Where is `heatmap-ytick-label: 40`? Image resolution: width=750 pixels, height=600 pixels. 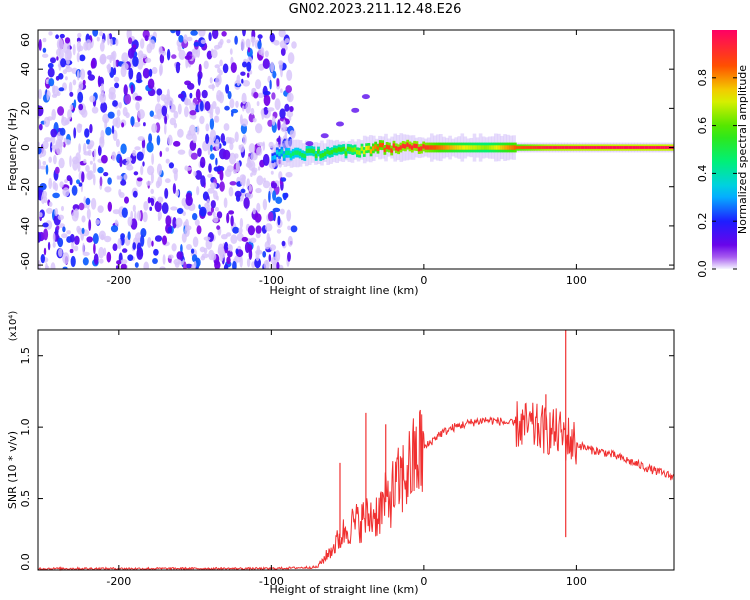
heatmap-ytick-label: 40 is located at coordinates (25, 69).